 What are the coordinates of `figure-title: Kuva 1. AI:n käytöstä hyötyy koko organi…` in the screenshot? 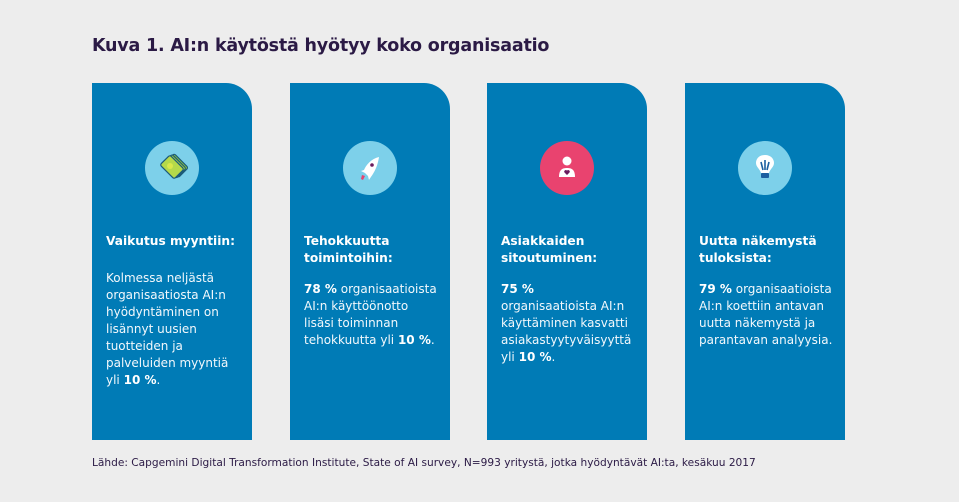 It's located at (321, 46).